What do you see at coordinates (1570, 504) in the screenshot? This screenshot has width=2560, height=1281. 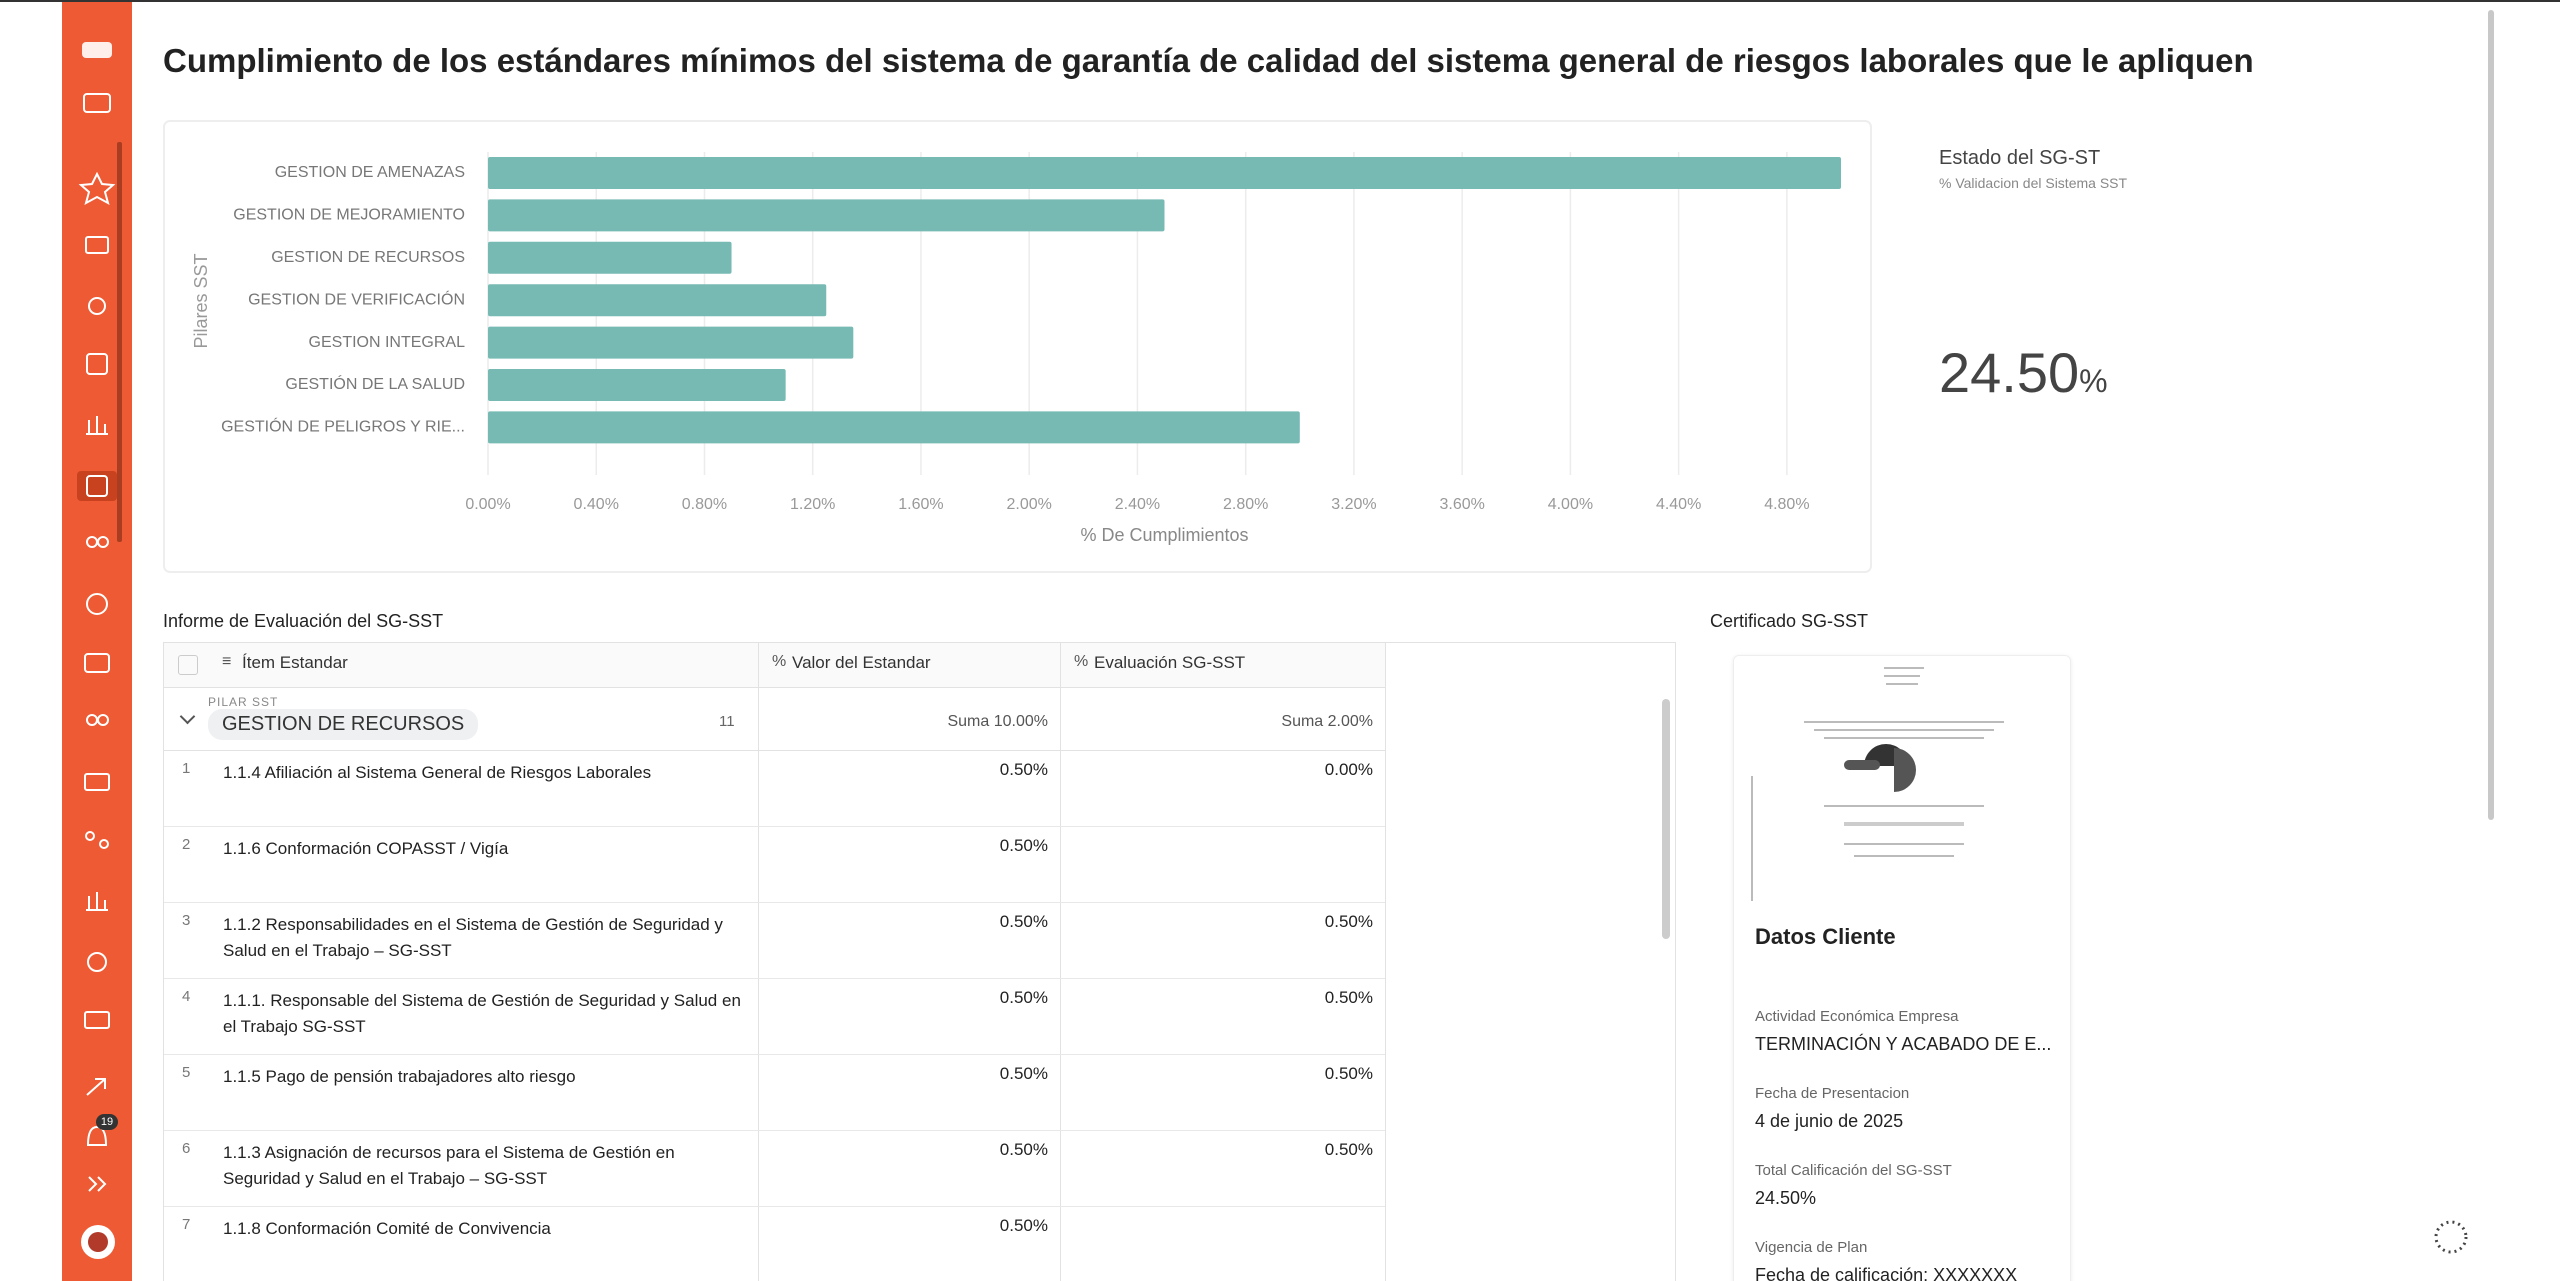 I see `x-tick-label: 4.00%` at bounding box center [1570, 504].